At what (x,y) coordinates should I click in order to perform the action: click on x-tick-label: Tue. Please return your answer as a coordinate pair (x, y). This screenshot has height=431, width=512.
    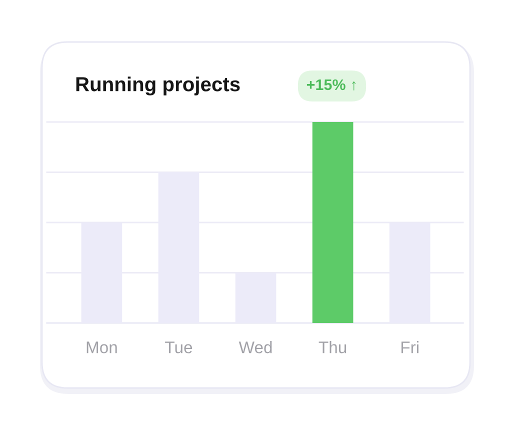
    Looking at the image, I should click on (178, 348).